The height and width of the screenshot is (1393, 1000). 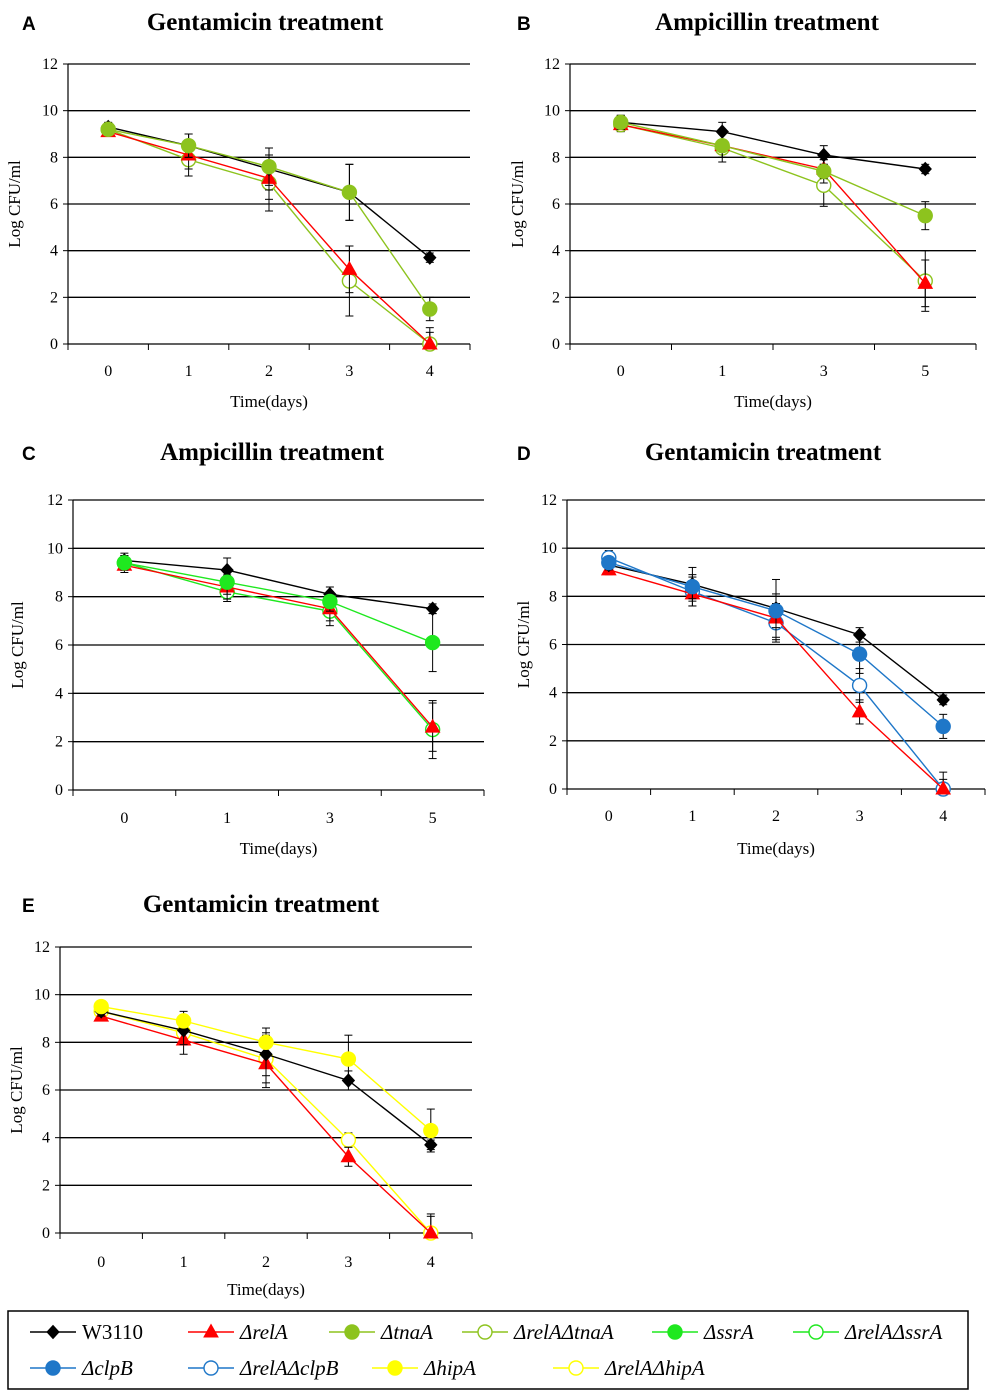 I want to click on legend-entry-delta-rel-adelta-tna-a: ΔrelAΔtnaA, so click(x=538, y=1332).